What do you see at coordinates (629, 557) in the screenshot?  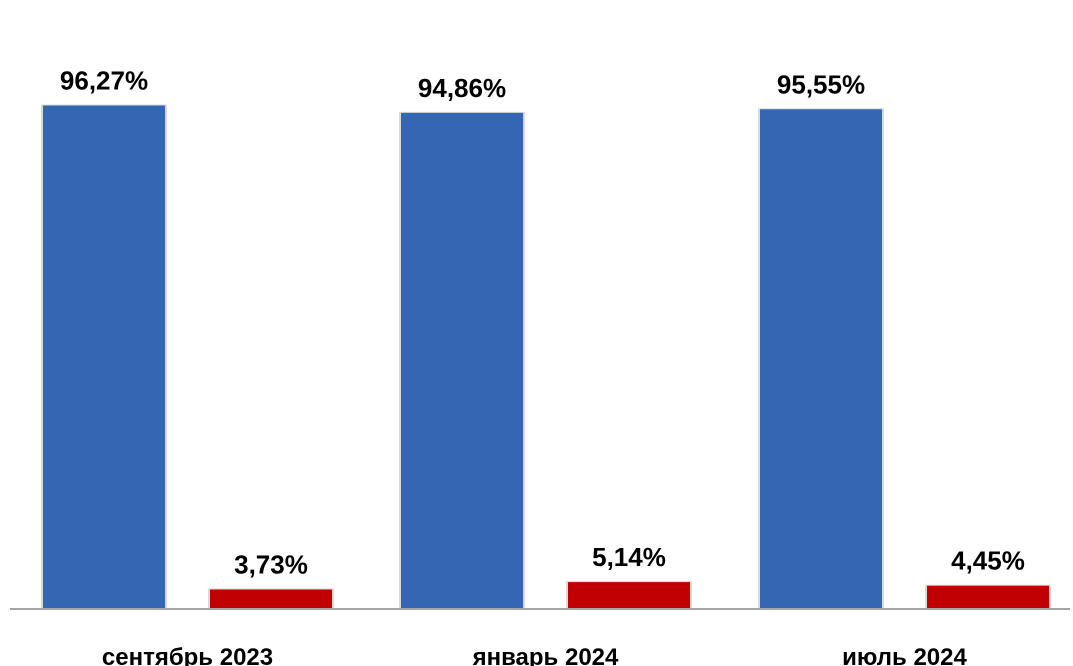 I see `data-label-secondary-1: 5,14%` at bounding box center [629, 557].